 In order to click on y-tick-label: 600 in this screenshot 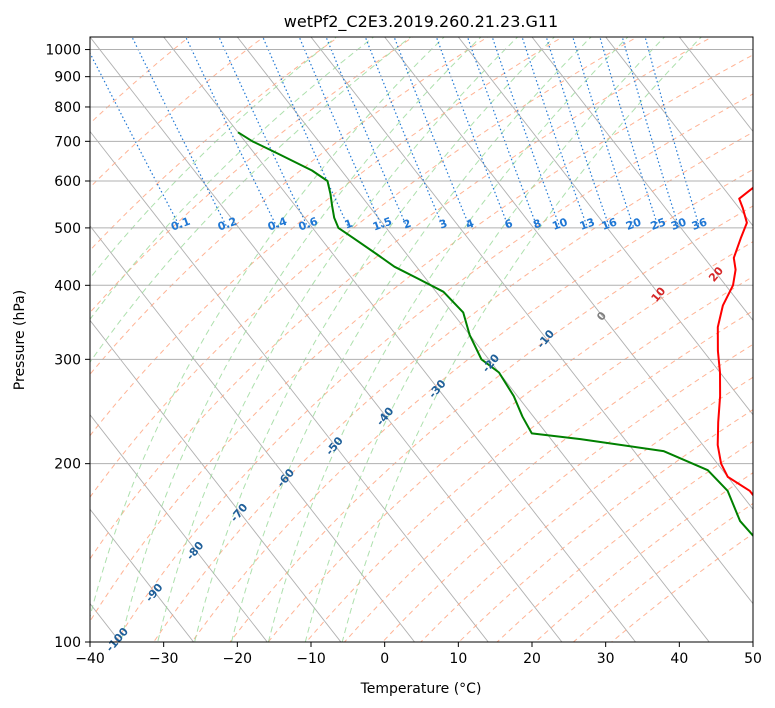, I will do `click(67, 182)`.